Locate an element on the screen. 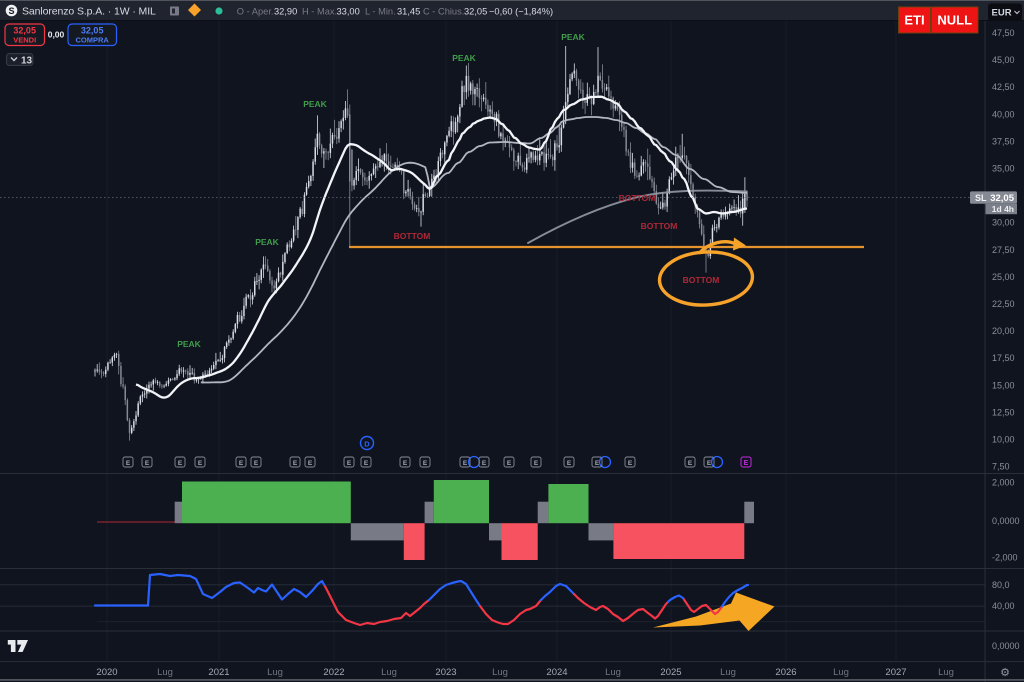 The image size is (1024, 682). svg-text: SL is located at coordinates (981, 198).